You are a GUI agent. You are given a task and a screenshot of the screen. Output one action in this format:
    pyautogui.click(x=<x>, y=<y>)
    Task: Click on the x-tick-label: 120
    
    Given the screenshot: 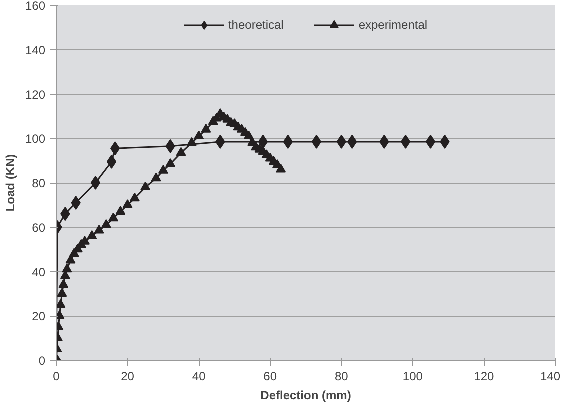 What is the action you would take?
    pyautogui.click(x=484, y=377)
    